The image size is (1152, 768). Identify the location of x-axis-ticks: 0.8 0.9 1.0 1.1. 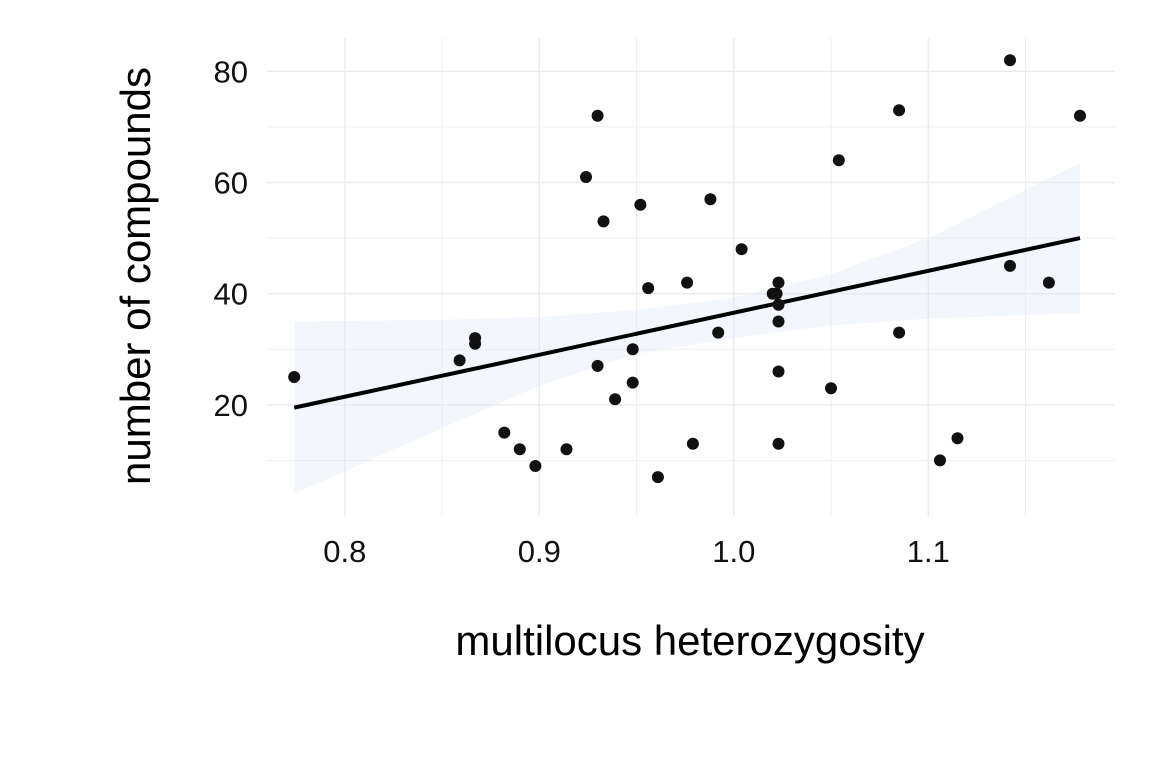
(636, 551).